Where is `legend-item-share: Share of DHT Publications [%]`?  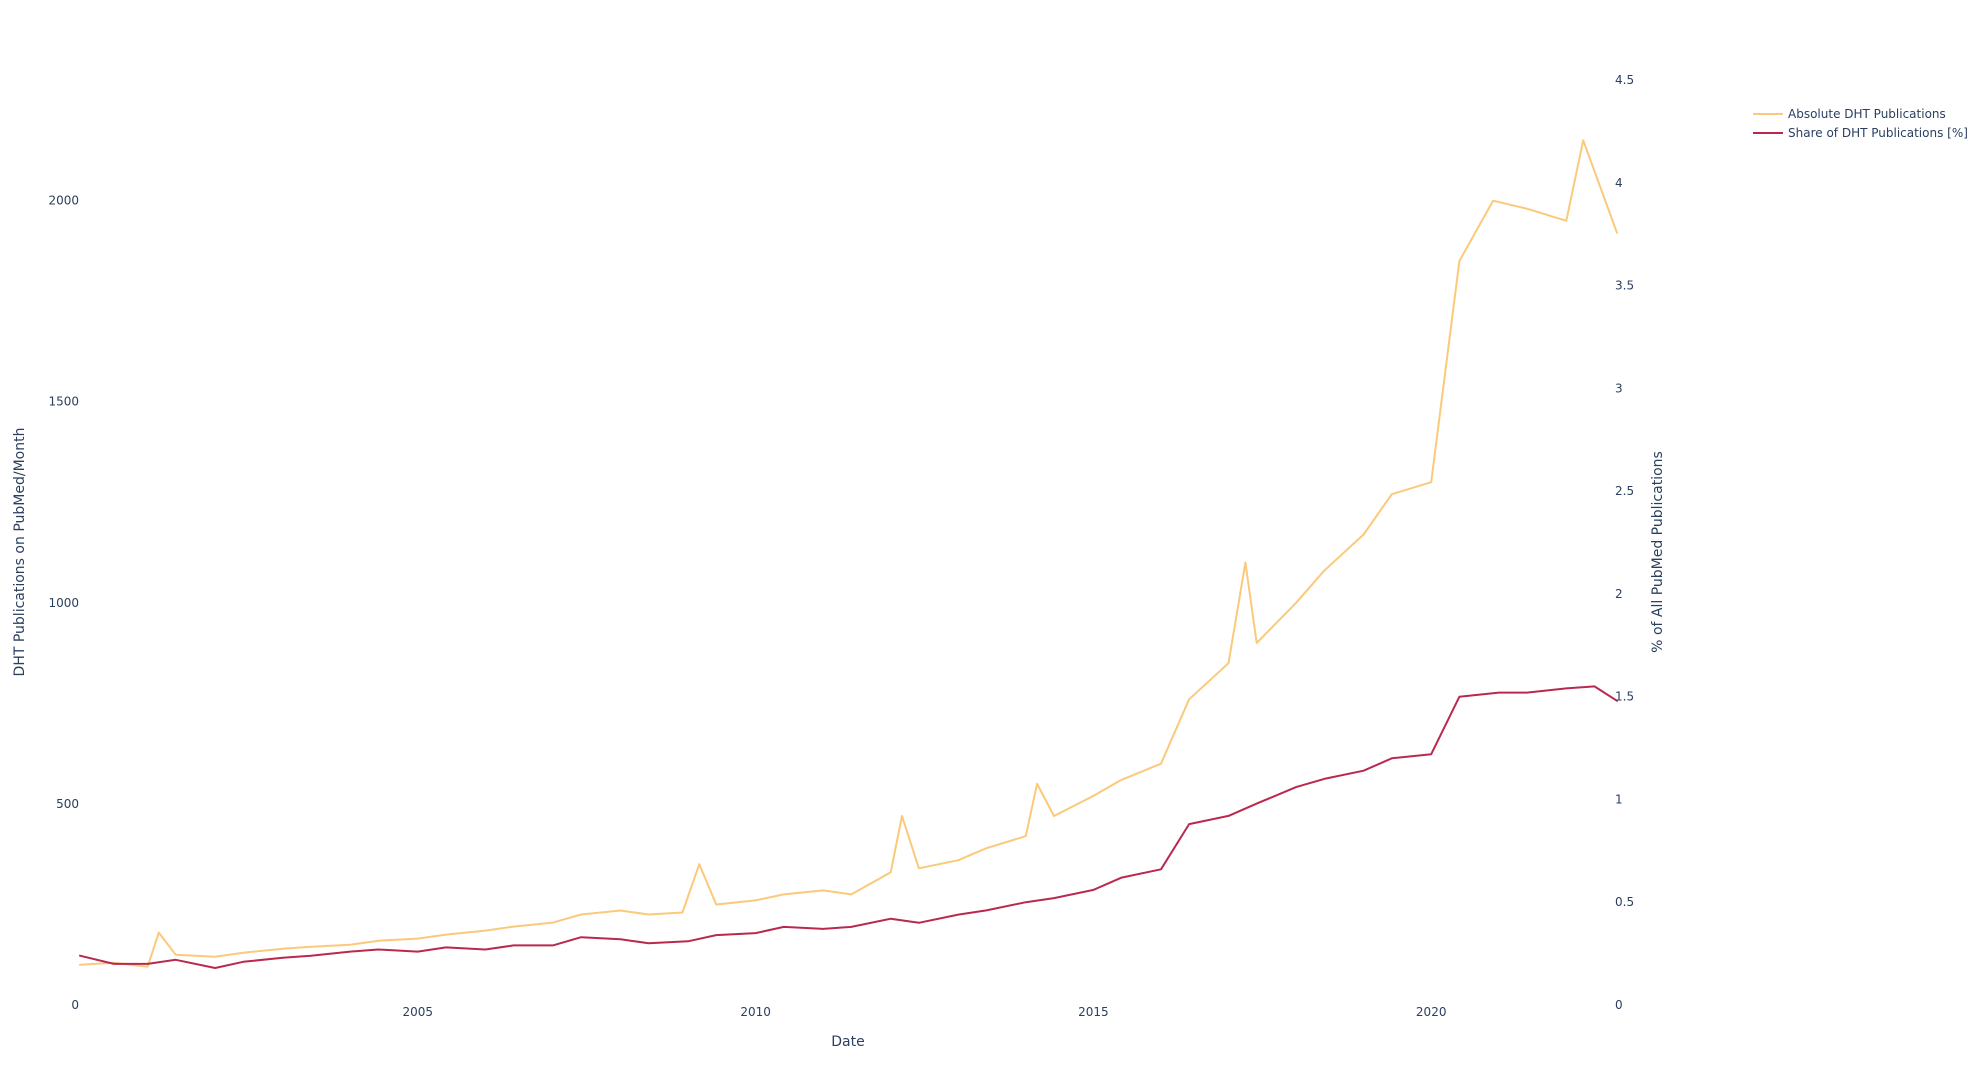
legend-item-share: Share of DHT Publications [%] is located at coordinates (1860, 133).